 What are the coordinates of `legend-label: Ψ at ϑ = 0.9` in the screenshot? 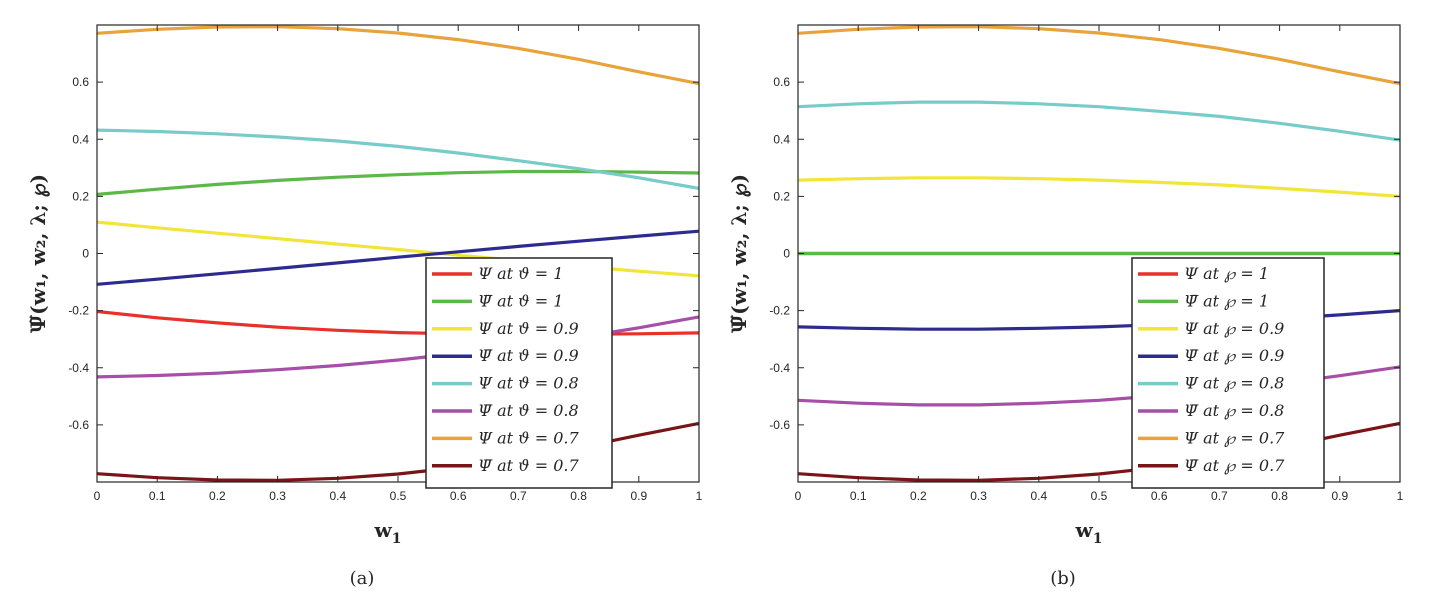 It's located at (528, 328).